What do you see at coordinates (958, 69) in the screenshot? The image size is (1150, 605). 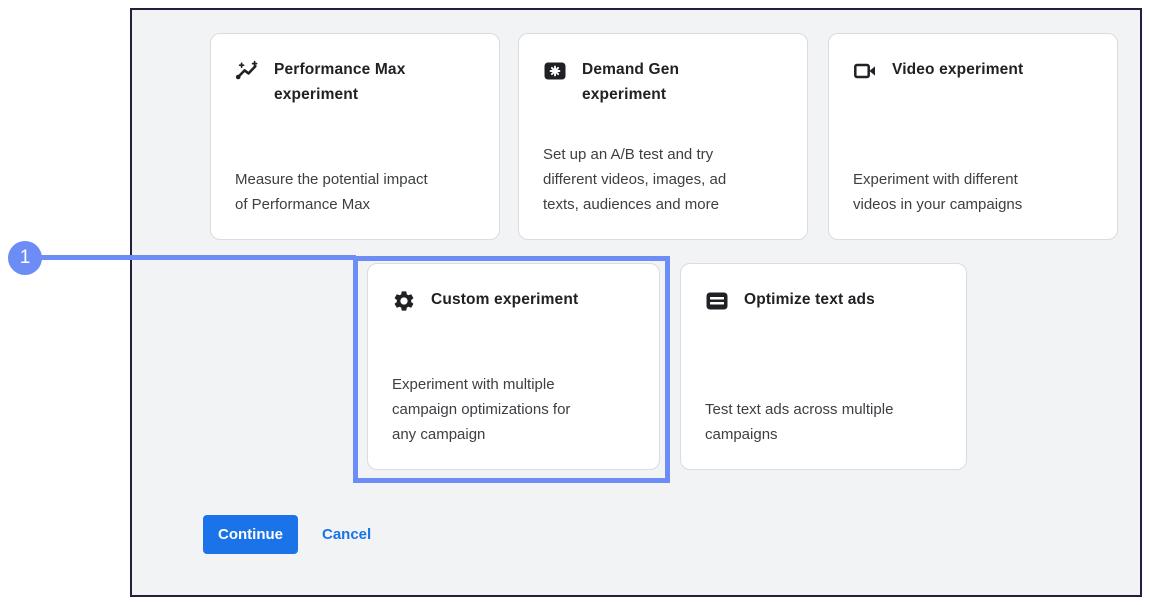 I see `card-title: Video experiment` at bounding box center [958, 69].